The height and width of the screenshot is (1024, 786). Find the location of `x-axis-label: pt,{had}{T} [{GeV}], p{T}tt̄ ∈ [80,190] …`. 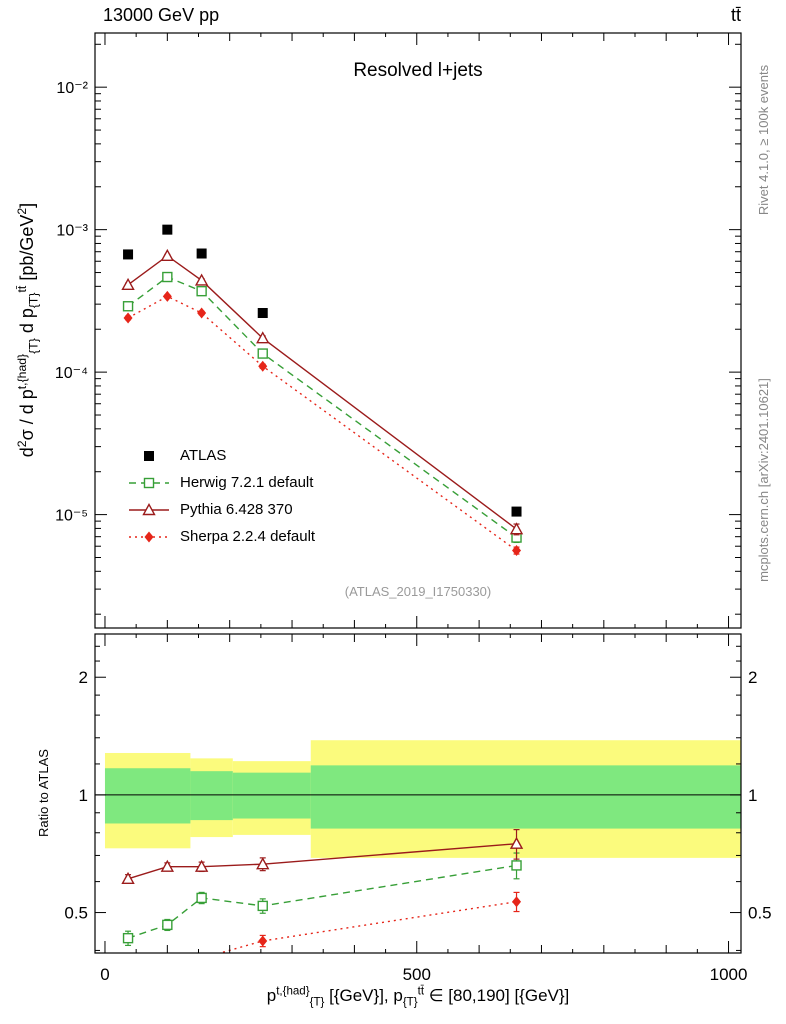

x-axis-label: pt,{had}{T} [{GeV}], p{T}tt̄ ∈ [80,190] … is located at coordinates (418, 997).